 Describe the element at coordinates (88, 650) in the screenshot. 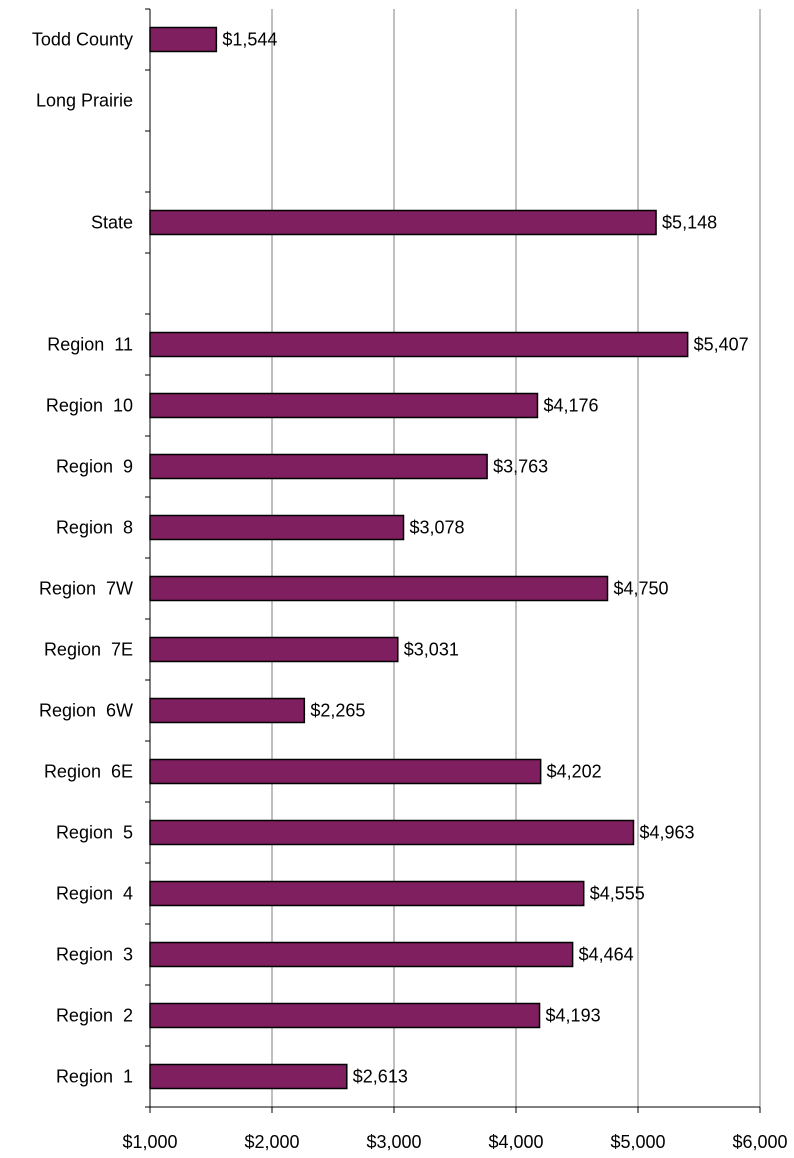

I see `category-label: Region 7E` at that location.